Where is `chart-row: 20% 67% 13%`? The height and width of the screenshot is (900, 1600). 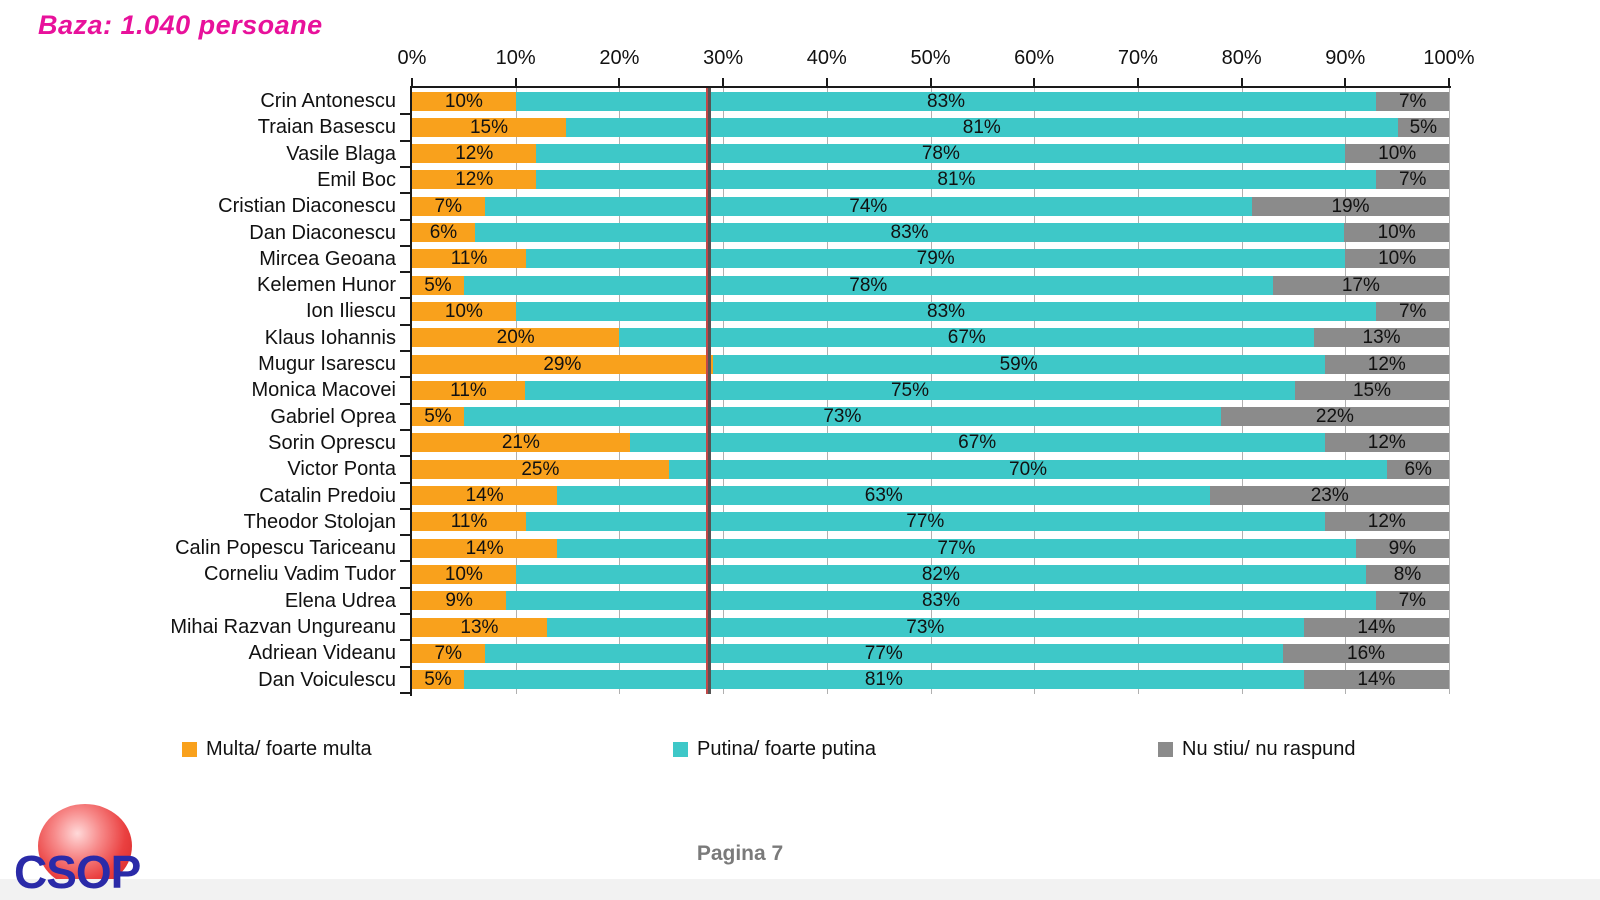 chart-row: 20% 67% 13% is located at coordinates (930, 338).